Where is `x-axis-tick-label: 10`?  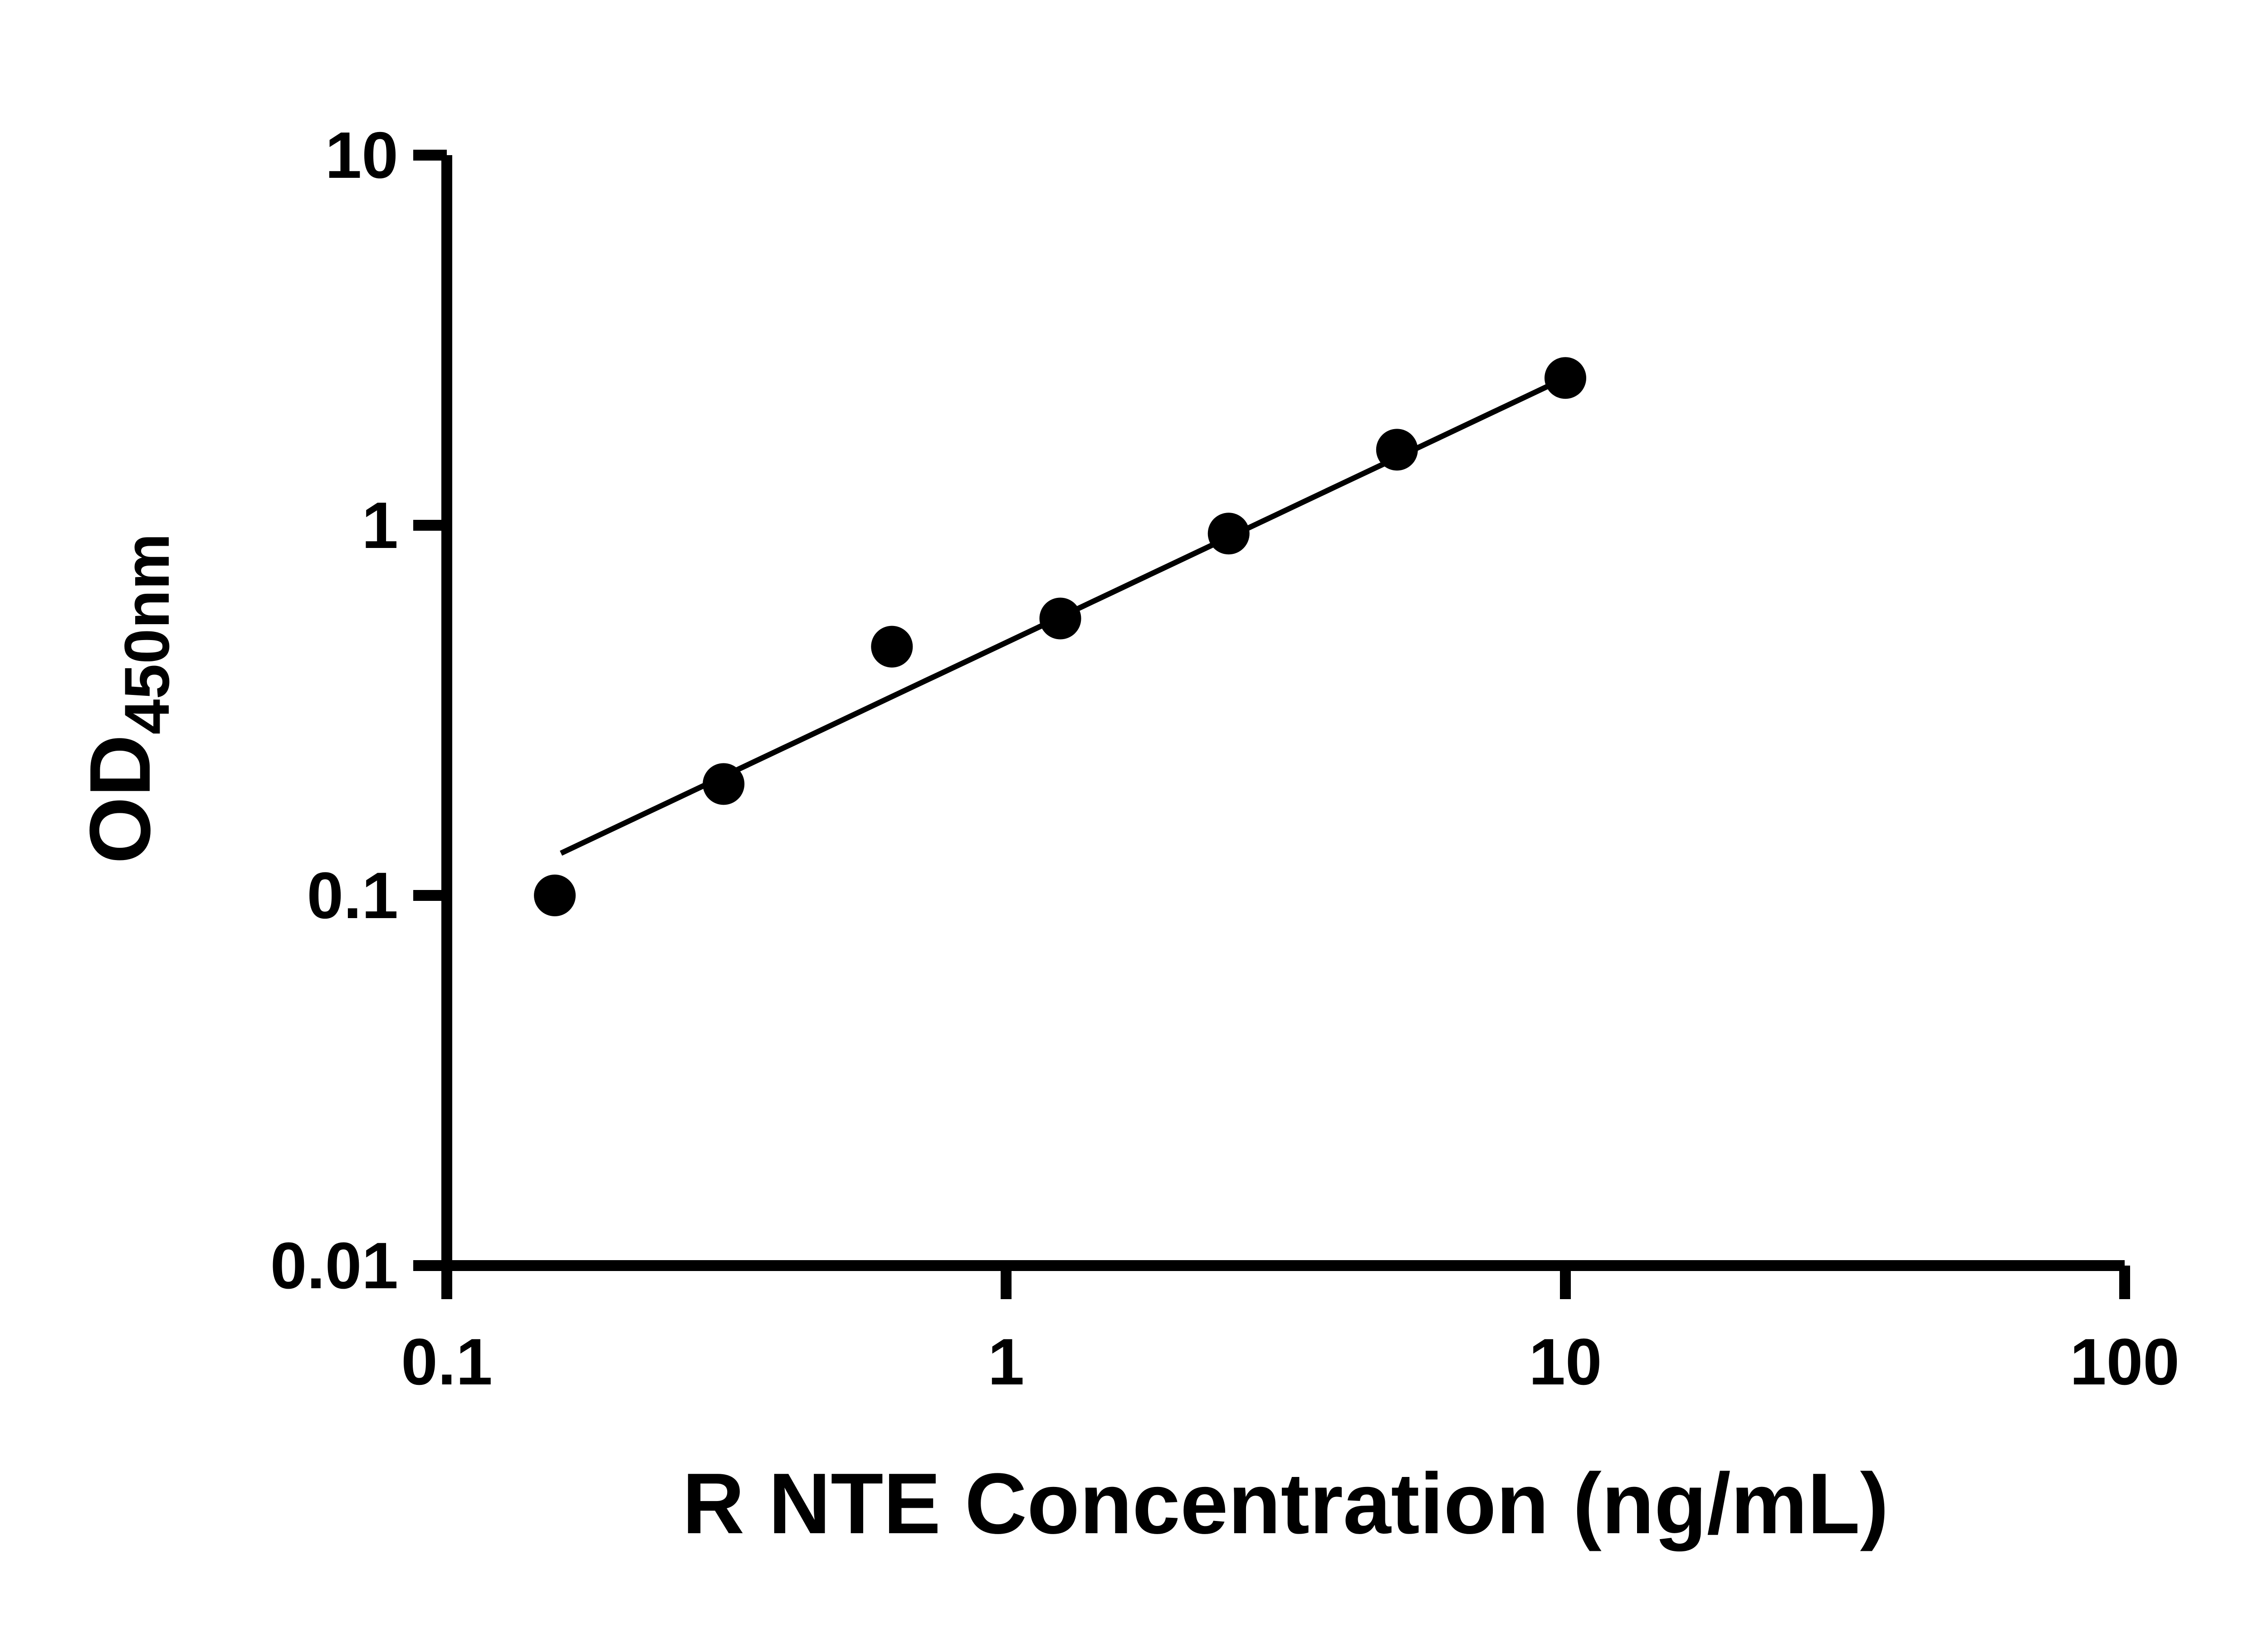
x-axis-tick-label: 10 is located at coordinates (1565, 1361).